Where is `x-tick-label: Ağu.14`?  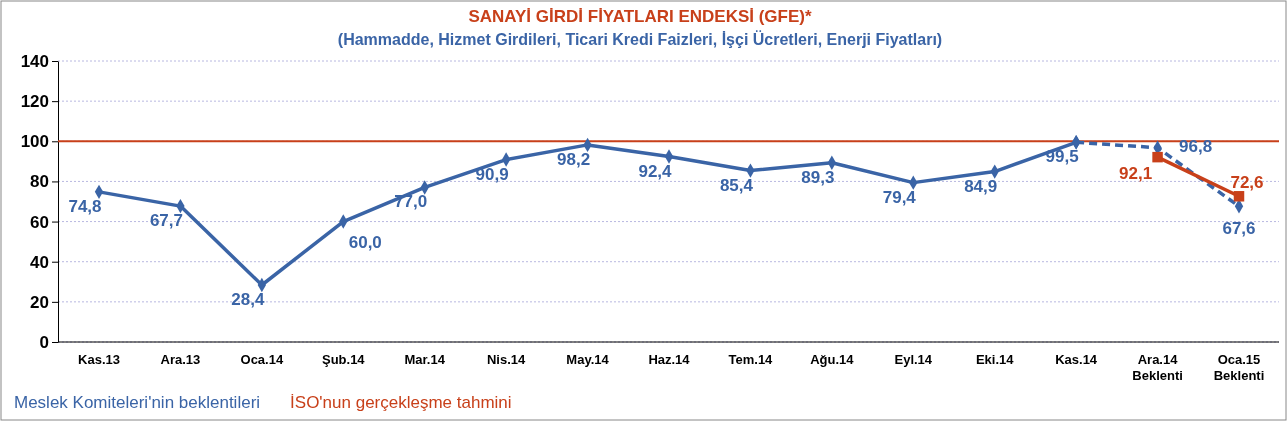 x-tick-label: Ağu.14 is located at coordinates (832, 359).